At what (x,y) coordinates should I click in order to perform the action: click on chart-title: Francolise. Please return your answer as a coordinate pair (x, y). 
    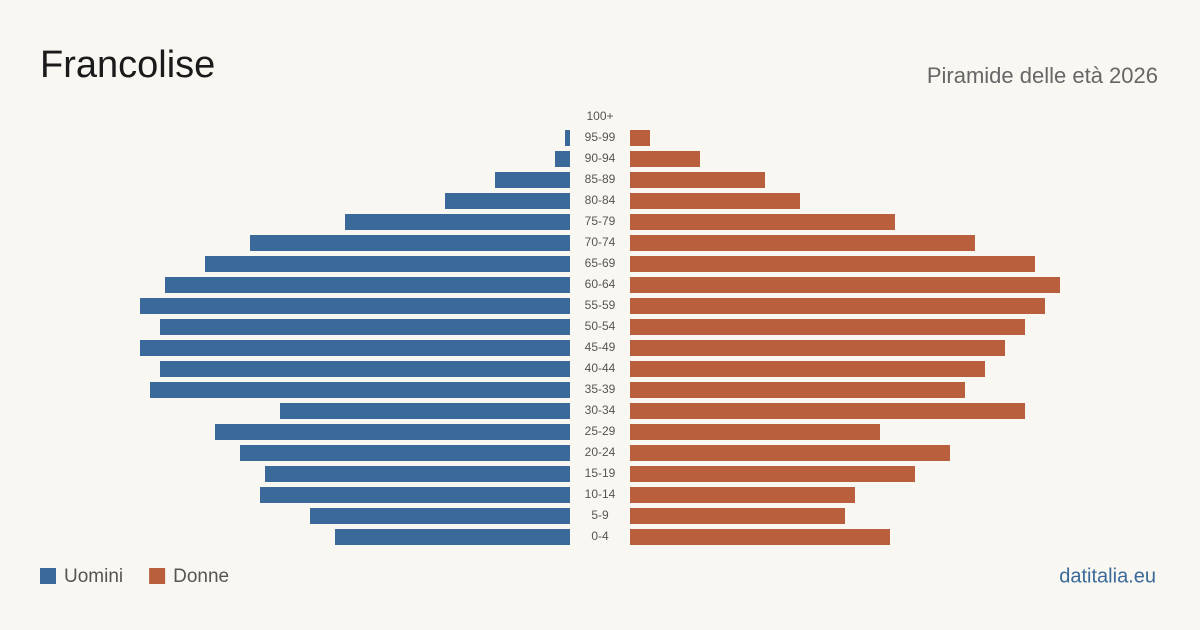
    Looking at the image, I should click on (127, 65).